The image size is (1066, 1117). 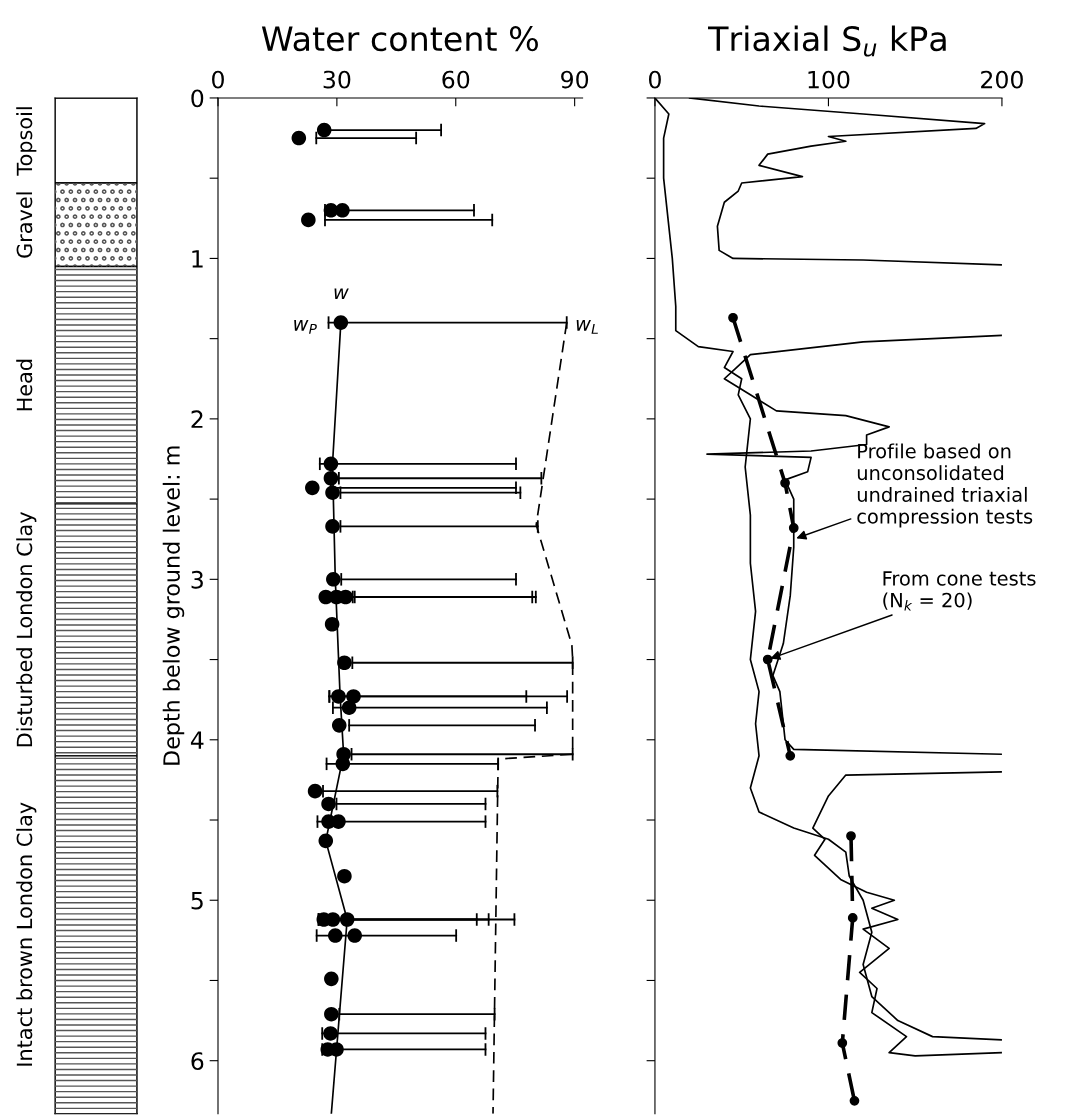 What do you see at coordinates (575, 79) in the screenshot?
I see `x-tick-label: 90` at bounding box center [575, 79].